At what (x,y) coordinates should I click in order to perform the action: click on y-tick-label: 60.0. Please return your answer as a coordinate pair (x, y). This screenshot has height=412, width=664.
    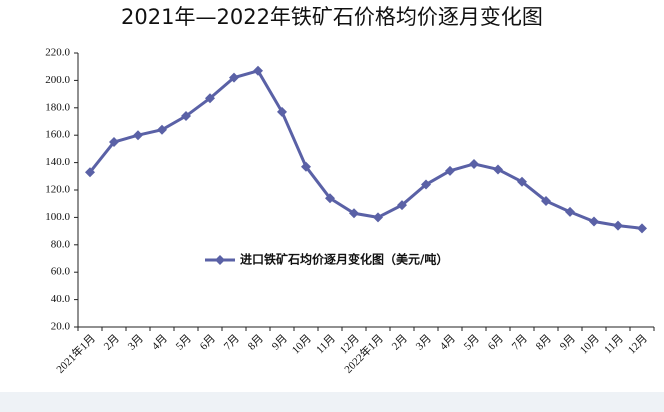
    Looking at the image, I should click on (61, 272).